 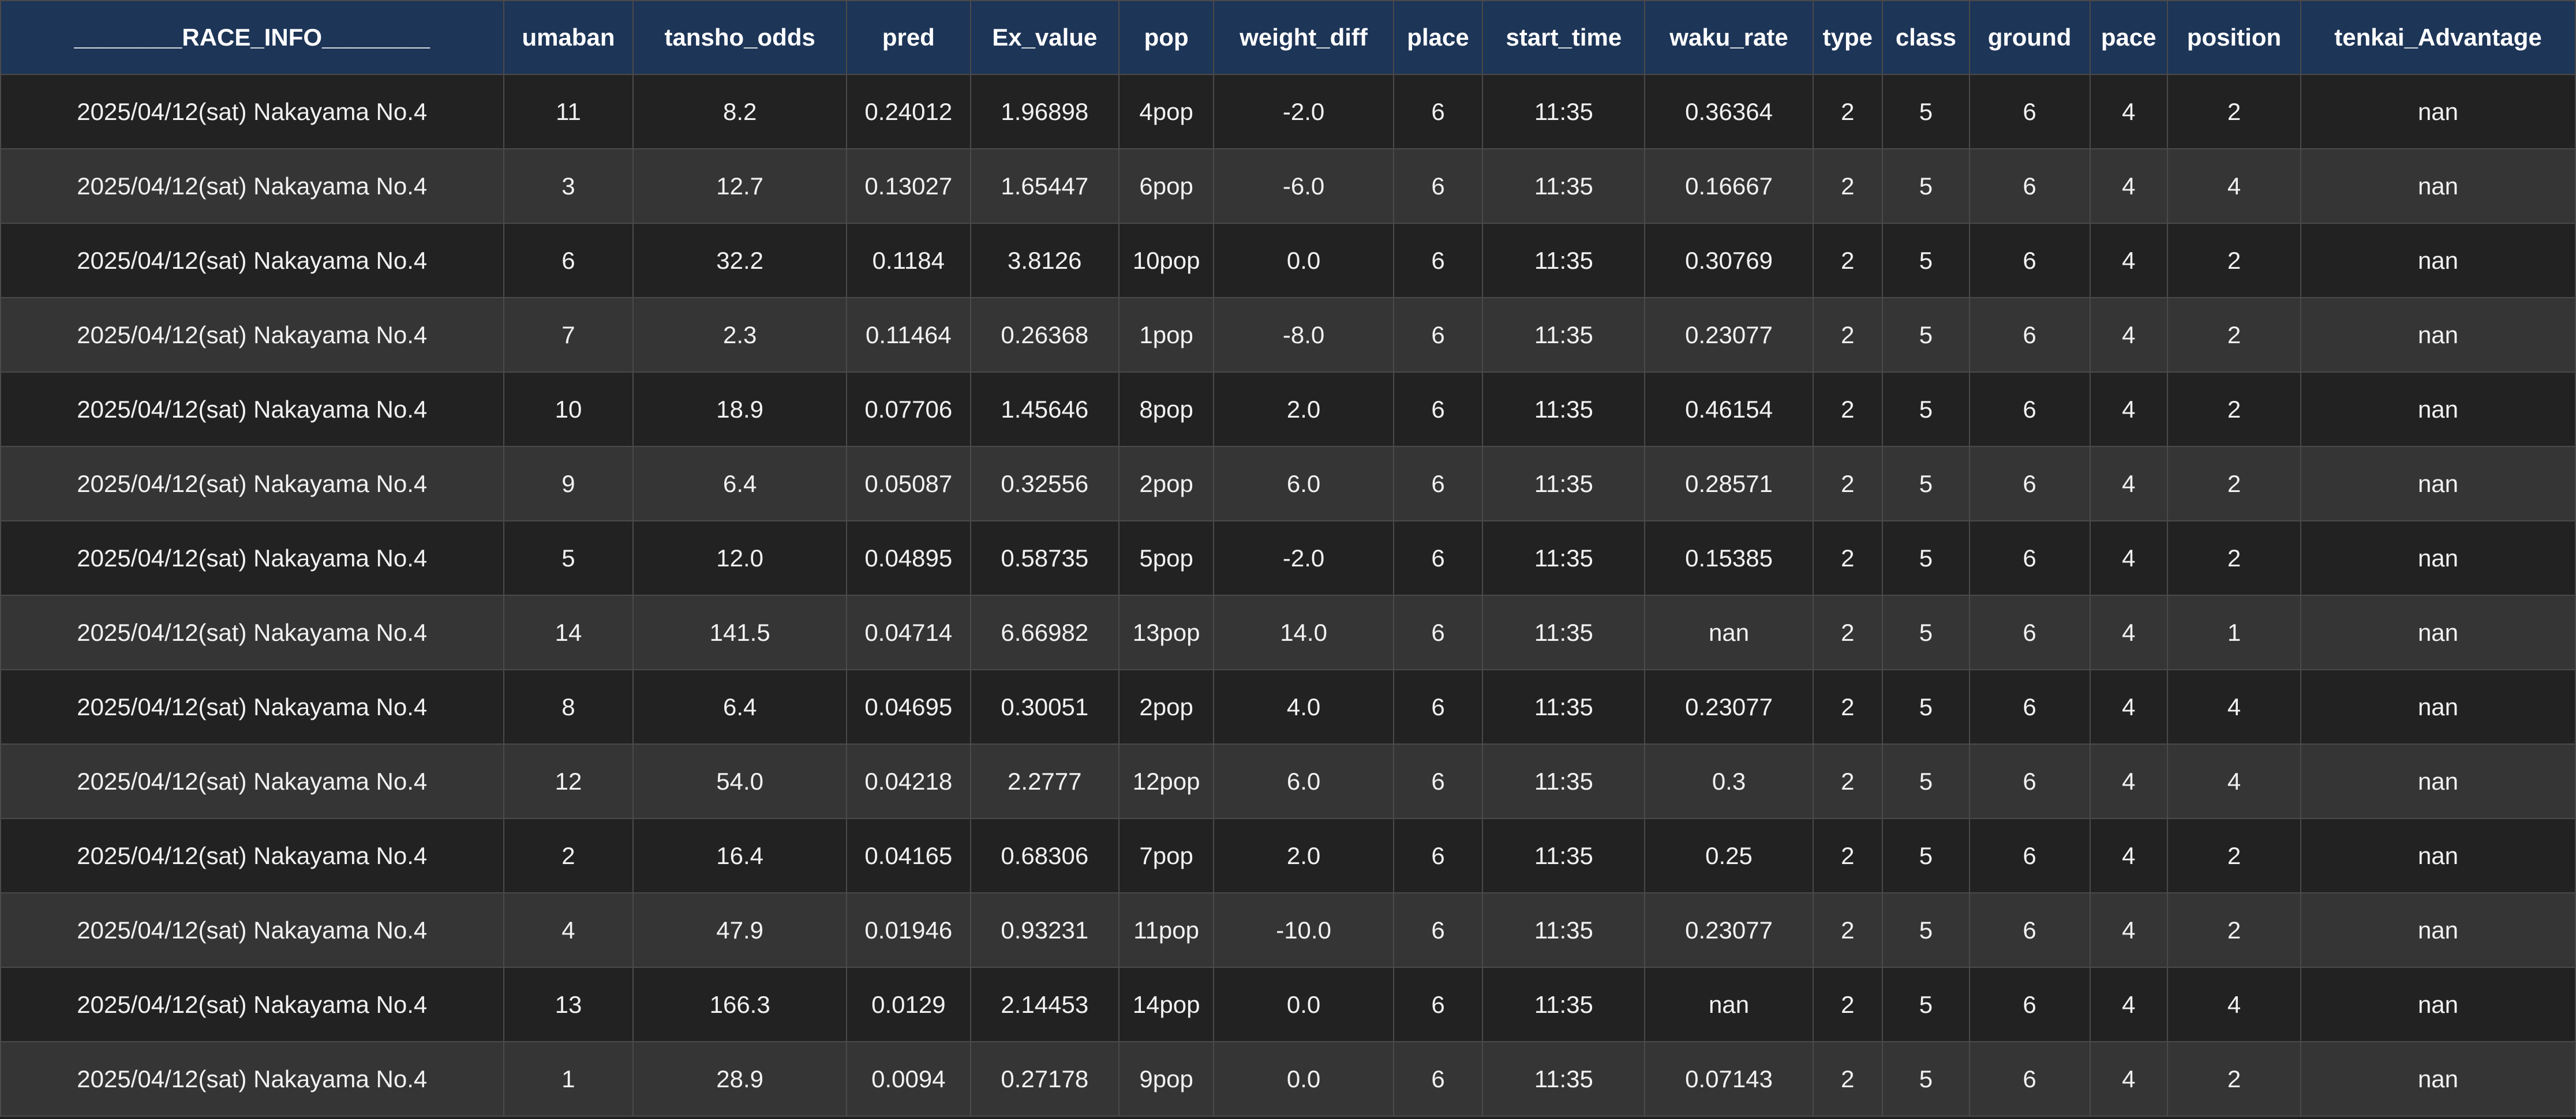 What do you see at coordinates (1729, 111) in the screenshot?
I see `cell-waku-rate: 0.36364` at bounding box center [1729, 111].